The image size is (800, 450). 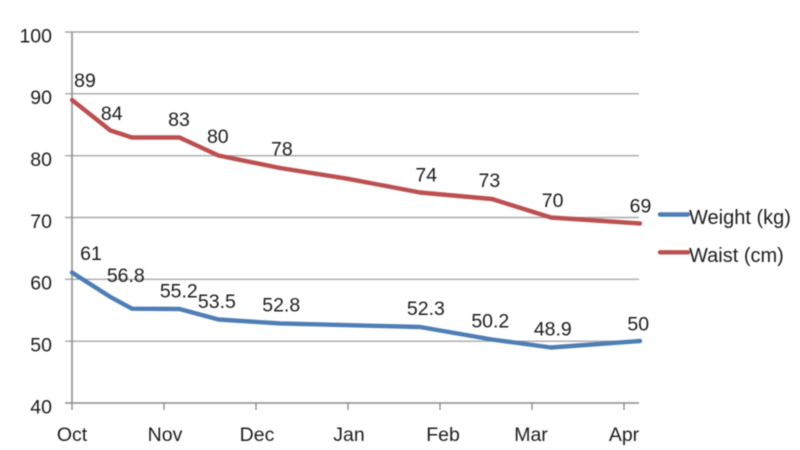 What do you see at coordinates (41, 407) in the screenshot?
I see `svg-text: 40` at bounding box center [41, 407].